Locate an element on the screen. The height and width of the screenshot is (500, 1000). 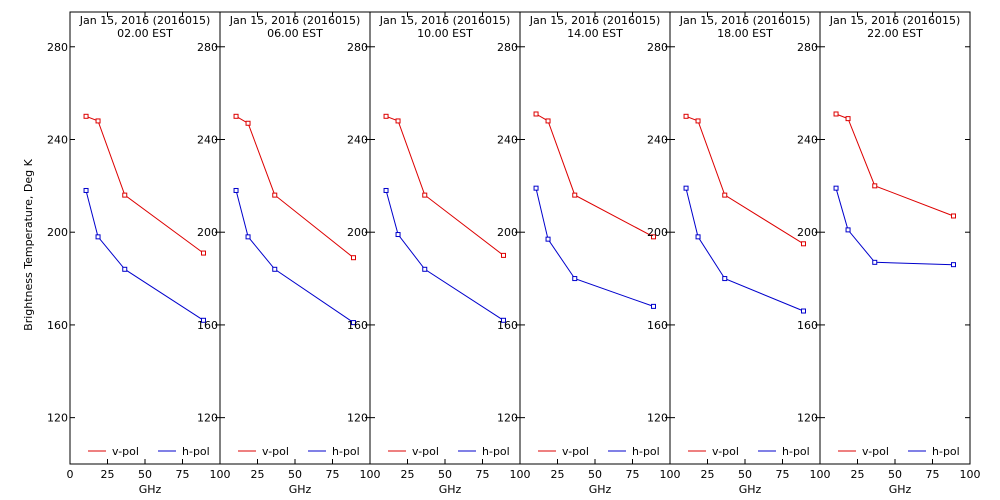
panel-time: 14.00 EST is located at coordinates (595, 33).